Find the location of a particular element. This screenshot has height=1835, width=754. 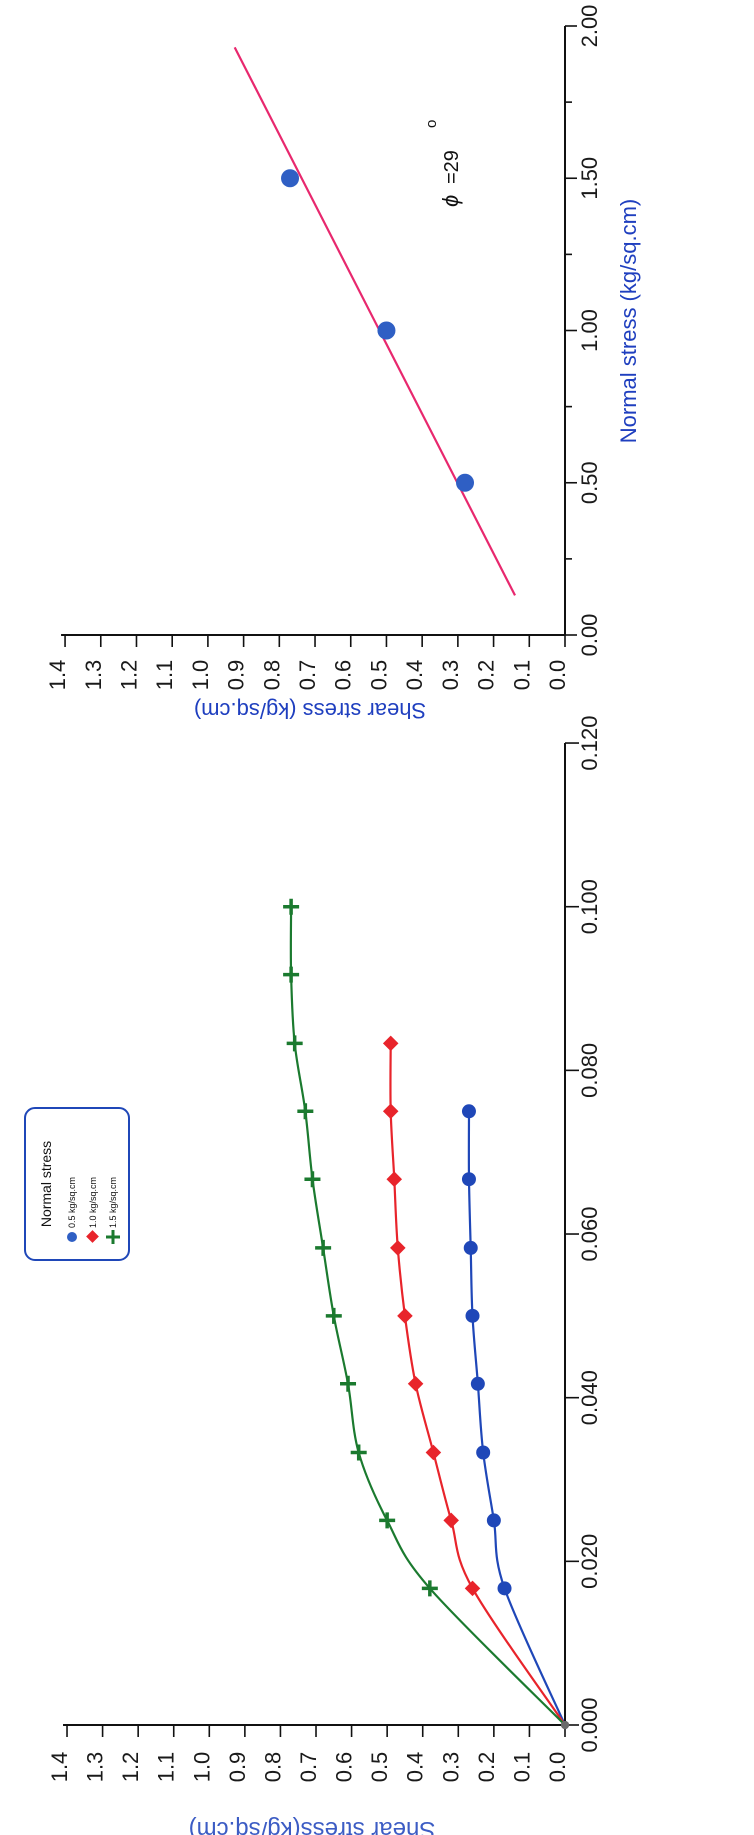

chart2-y-tick-label: 1.3 is located at coordinates (93, 675).